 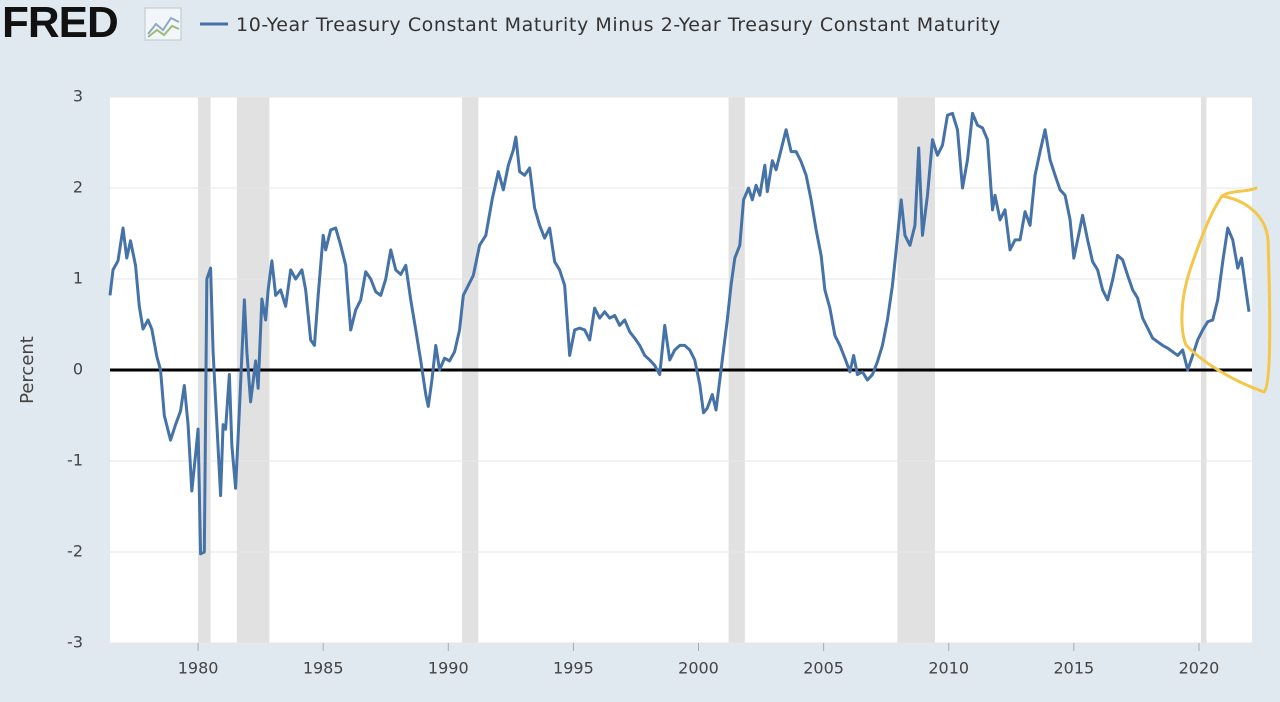 What do you see at coordinates (698, 668) in the screenshot?
I see `x-tick-label: 2000` at bounding box center [698, 668].